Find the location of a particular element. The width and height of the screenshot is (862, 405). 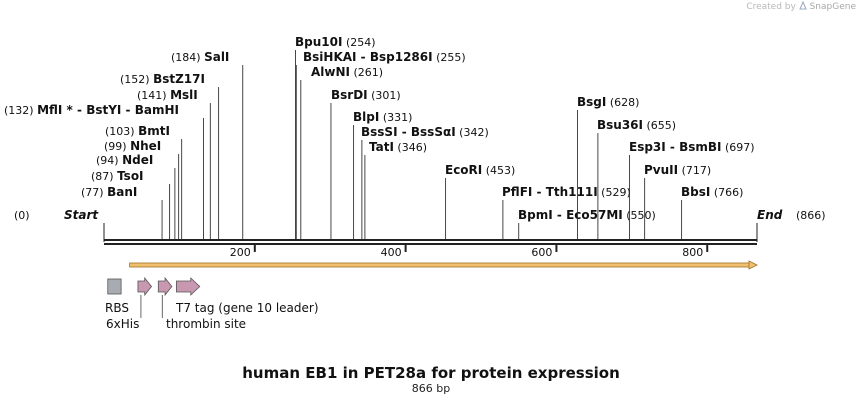

enzyme-name: Esp3I is located at coordinates (647, 147).